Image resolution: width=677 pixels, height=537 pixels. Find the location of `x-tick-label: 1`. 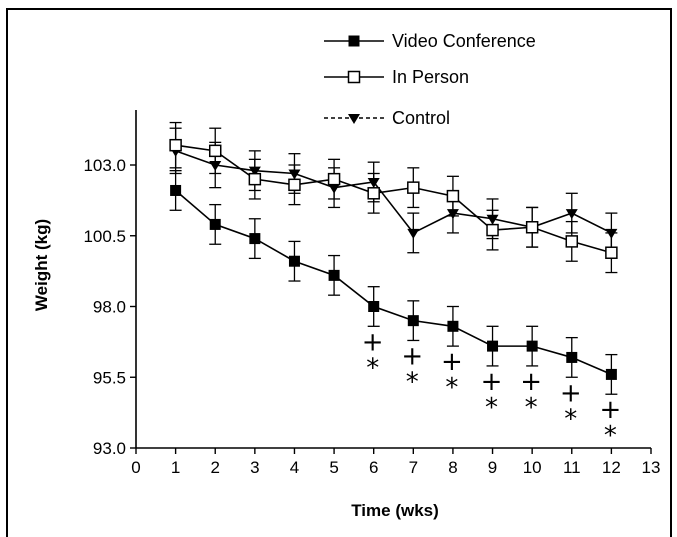

x-tick-label: 1 is located at coordinates (175, 467).